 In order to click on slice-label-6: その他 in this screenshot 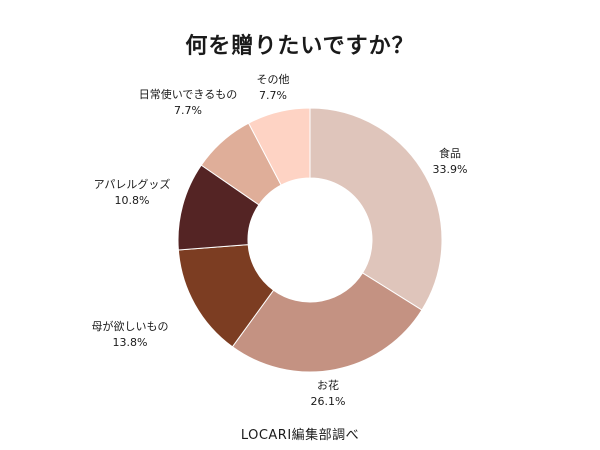, I will do `click(273, 79)`.